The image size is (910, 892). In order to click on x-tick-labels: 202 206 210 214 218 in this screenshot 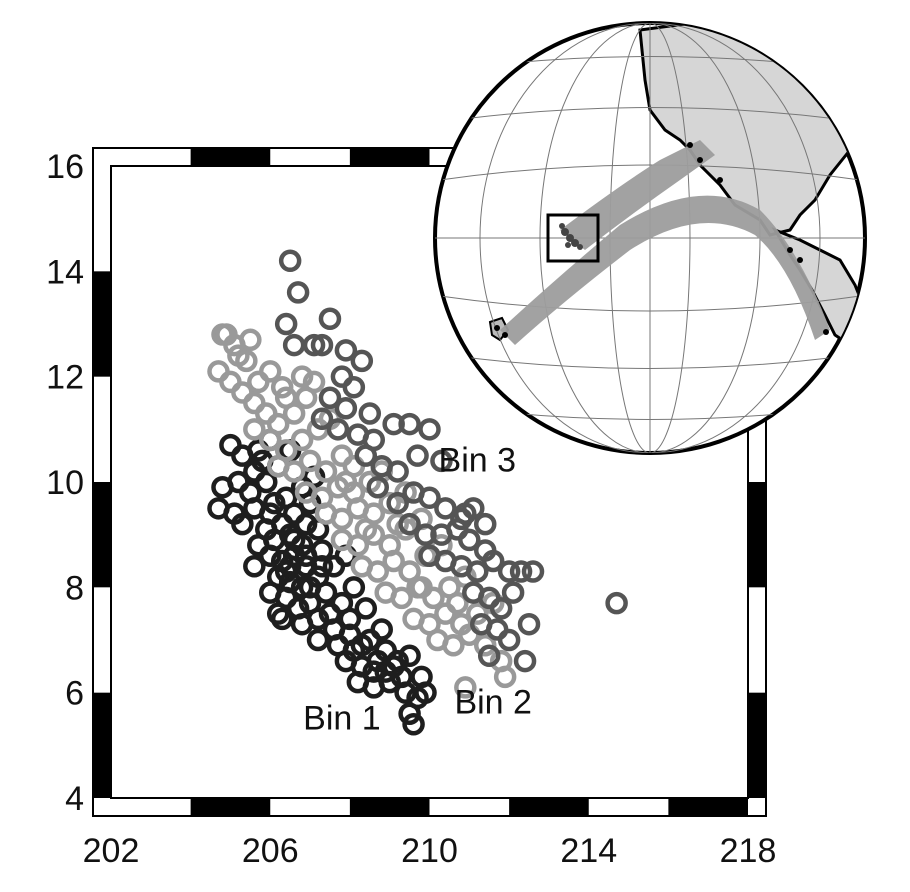, I will do `click(430, 851)`.